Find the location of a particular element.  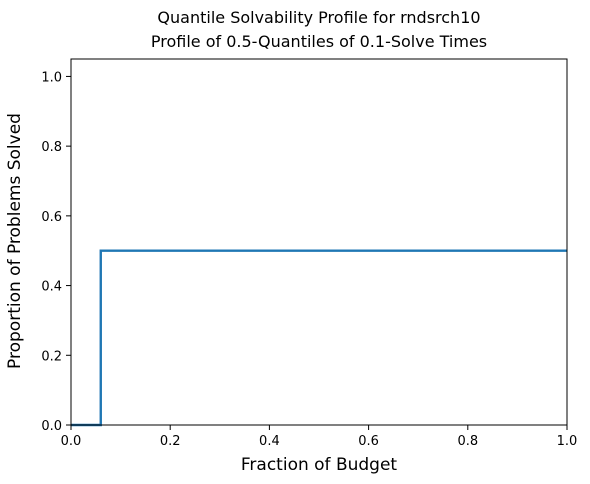

y-tick-label: 0.2 is located at coordinates (51, 356).